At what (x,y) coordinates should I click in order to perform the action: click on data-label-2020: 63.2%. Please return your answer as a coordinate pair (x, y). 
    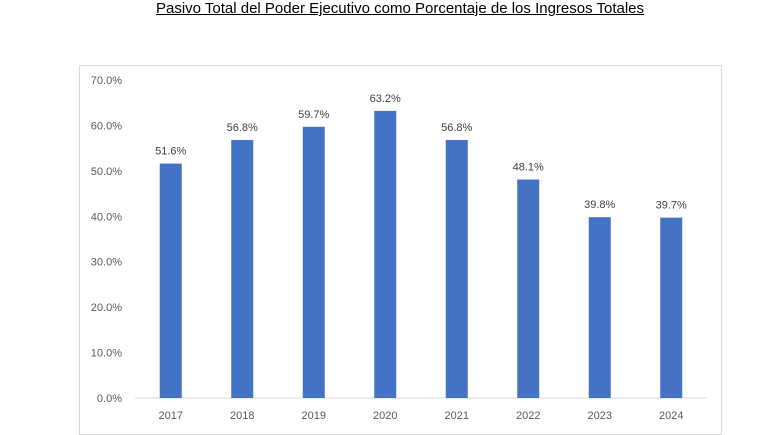
    Looking at the image, I should click on (385, 99).